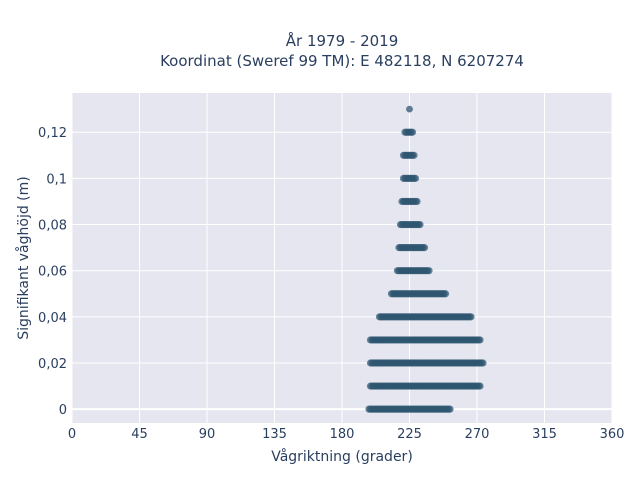 This screenshot has width=640, height=484. Describe the element at coordinates (207, 434) in the screenshot. I see `x-tick-label: 90` at that location.